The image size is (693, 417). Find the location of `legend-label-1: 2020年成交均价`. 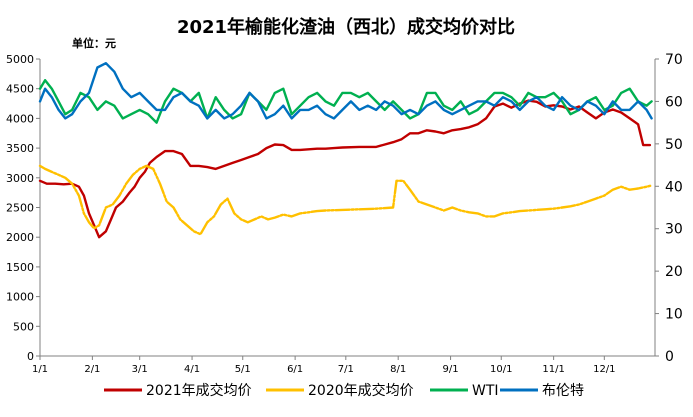

legend-label-1: 2020年成交均价 is located at coordinates (361, 390).